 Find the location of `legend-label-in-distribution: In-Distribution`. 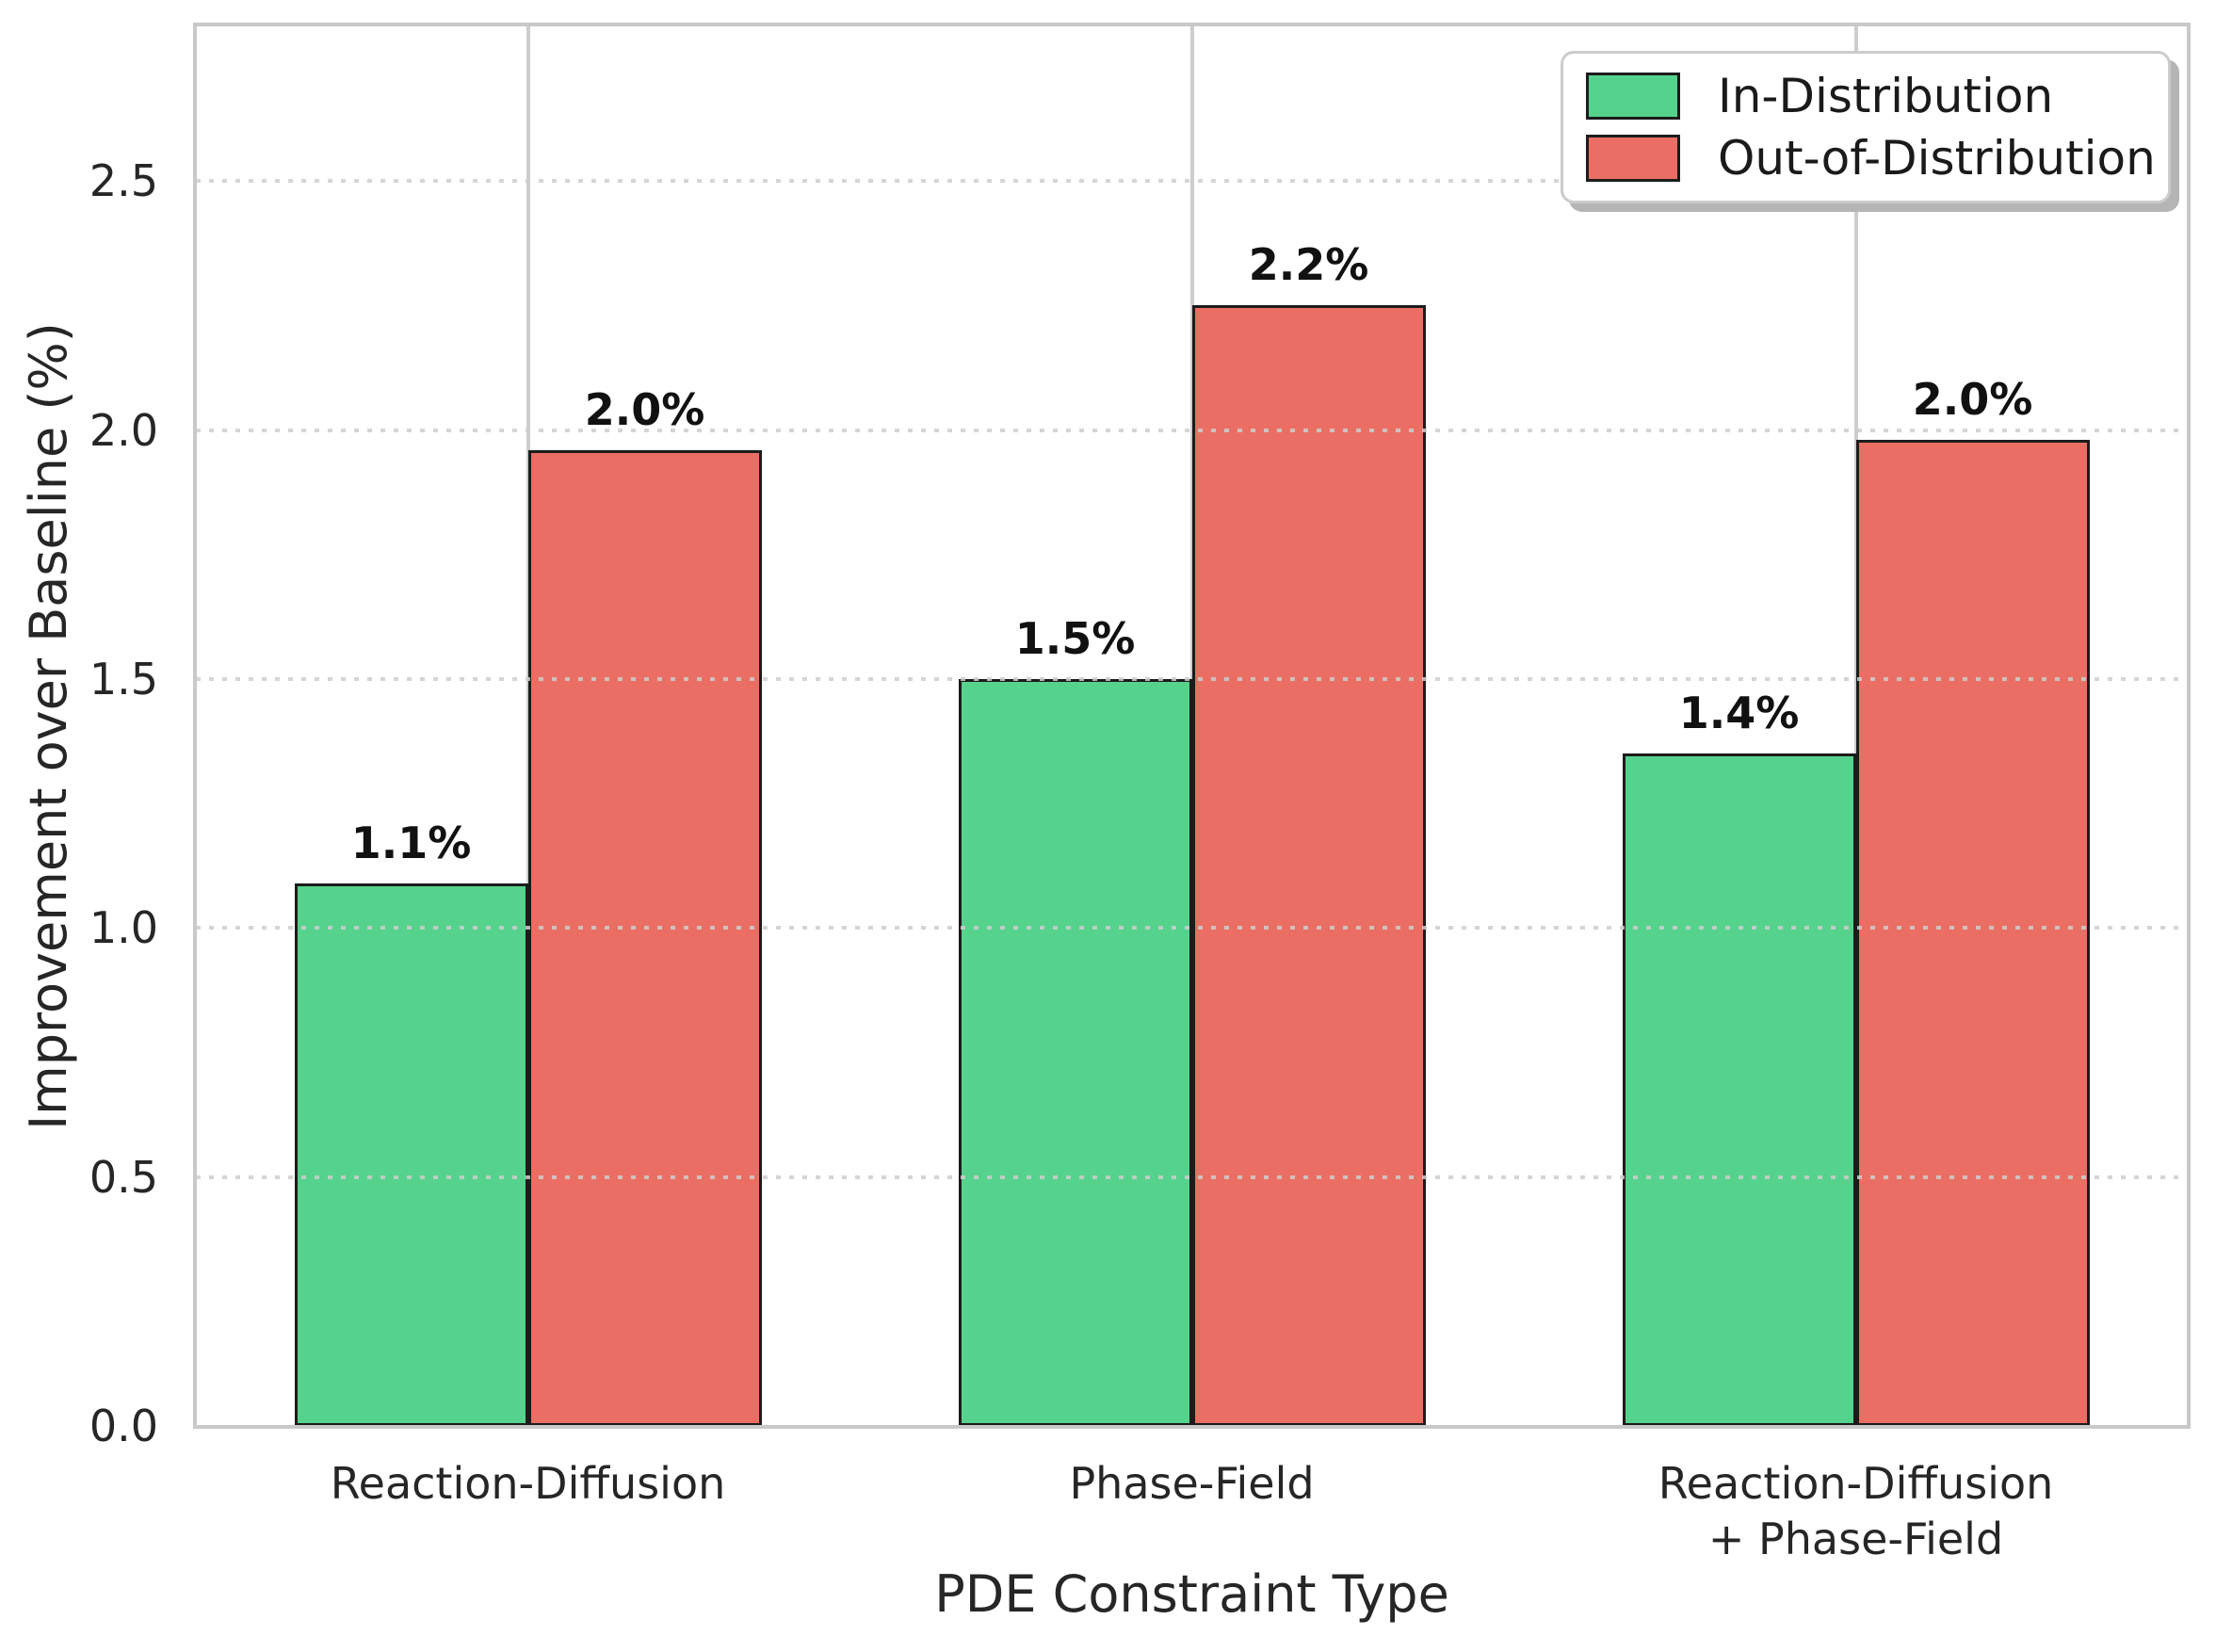

legend-label-in-distribution: In-Distribution is located at coordinates (1886, 96).